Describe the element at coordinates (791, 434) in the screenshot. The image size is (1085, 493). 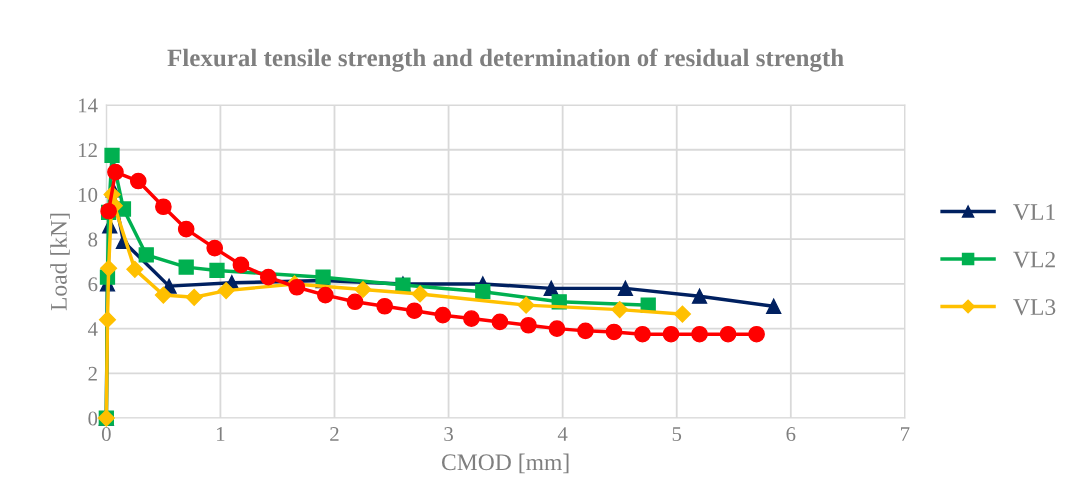
I see `x-tick-label: 6` at that location.